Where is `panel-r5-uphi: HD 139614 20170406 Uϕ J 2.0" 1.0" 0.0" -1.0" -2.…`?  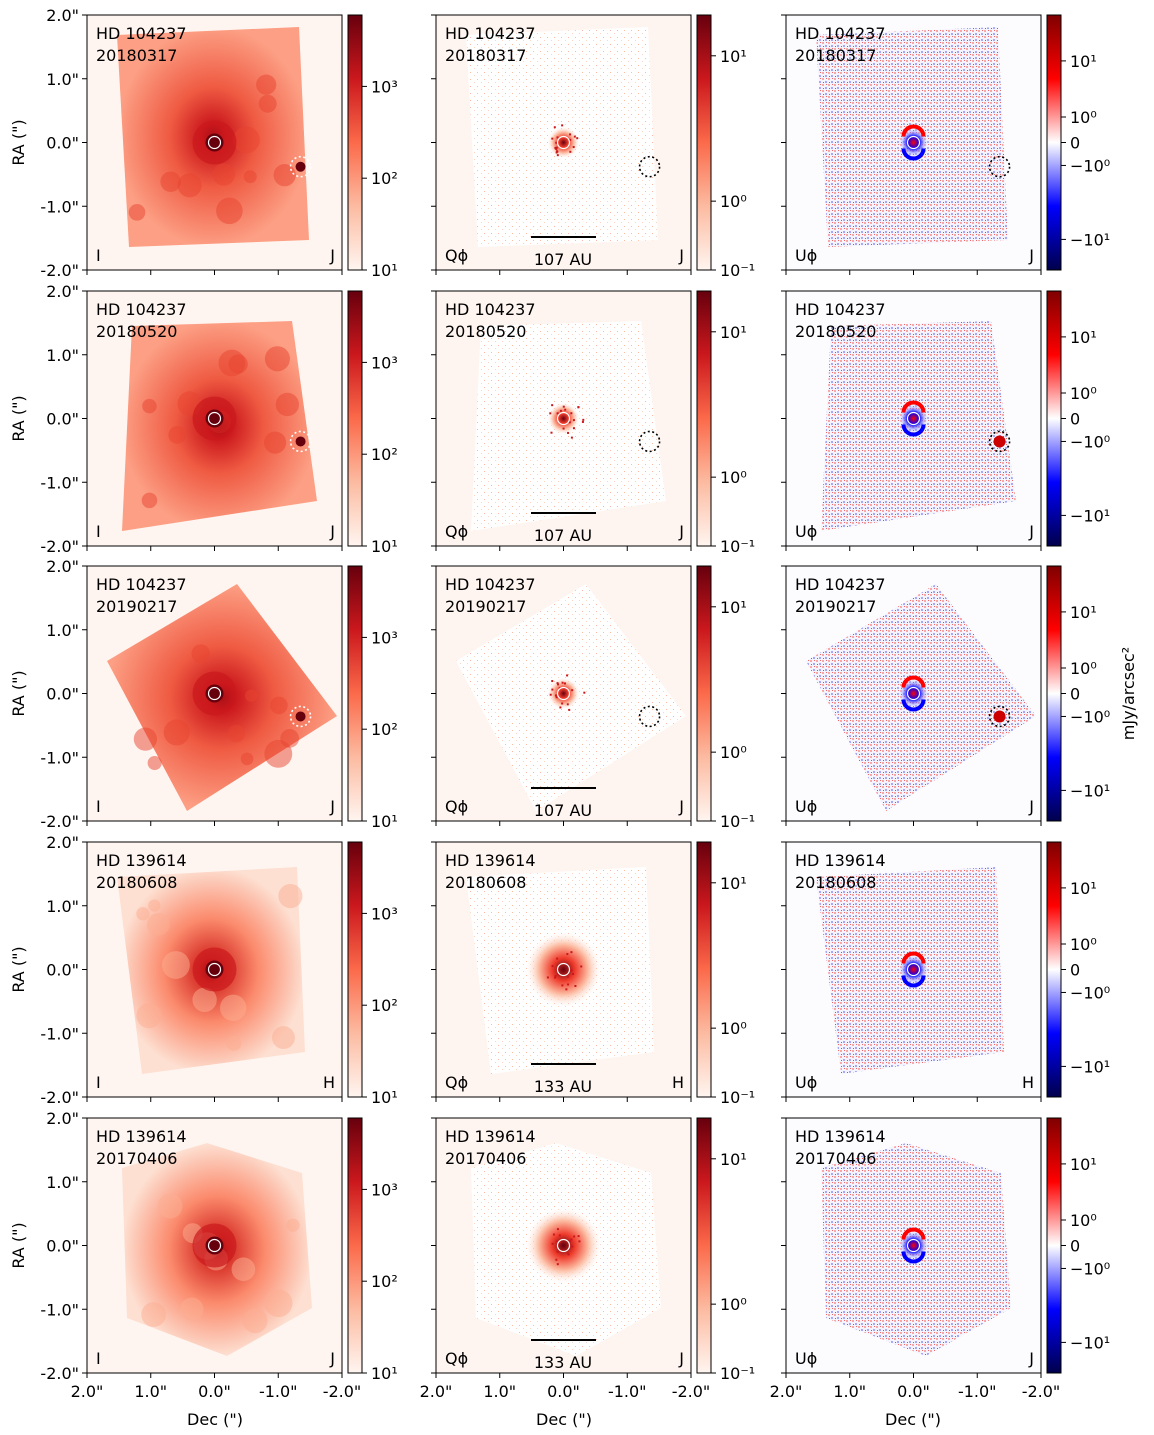
panel-r5-uphi: HD 139614 20170406 Uϕ J 2.0" 1.0" 0.0" -1.0" -2.… is located at coordinates (940, 1259).